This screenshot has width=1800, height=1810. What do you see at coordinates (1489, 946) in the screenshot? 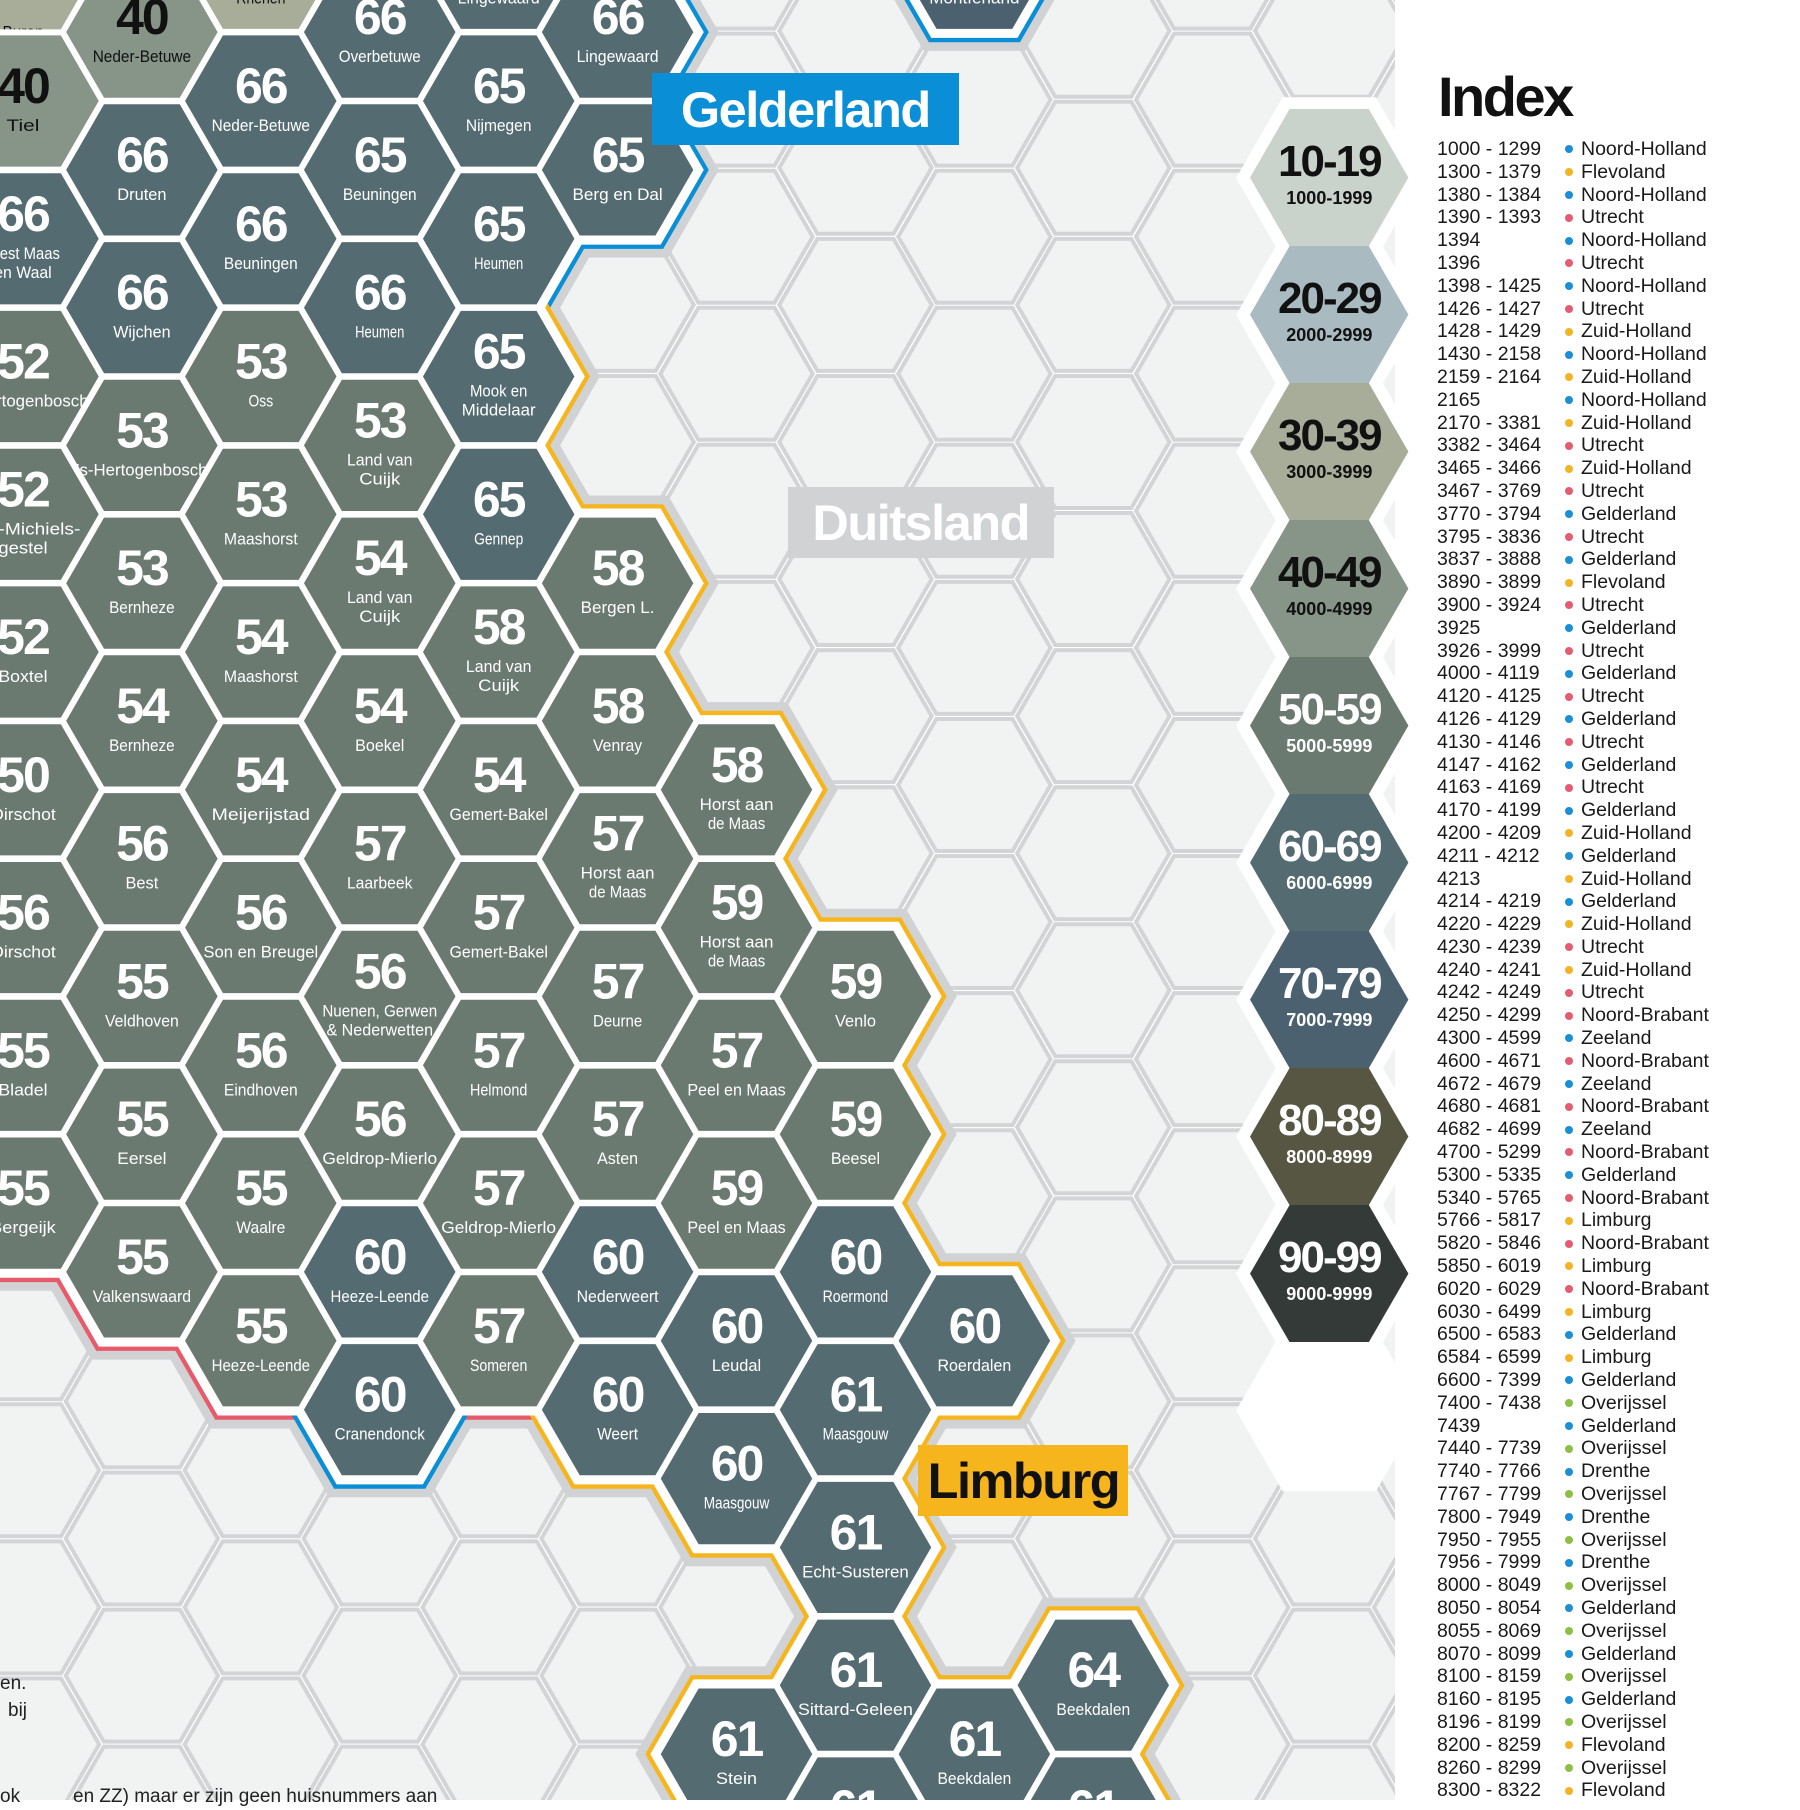
I see `index-entry-range: 4230 - 4239` at bounding box center [1489, 946].